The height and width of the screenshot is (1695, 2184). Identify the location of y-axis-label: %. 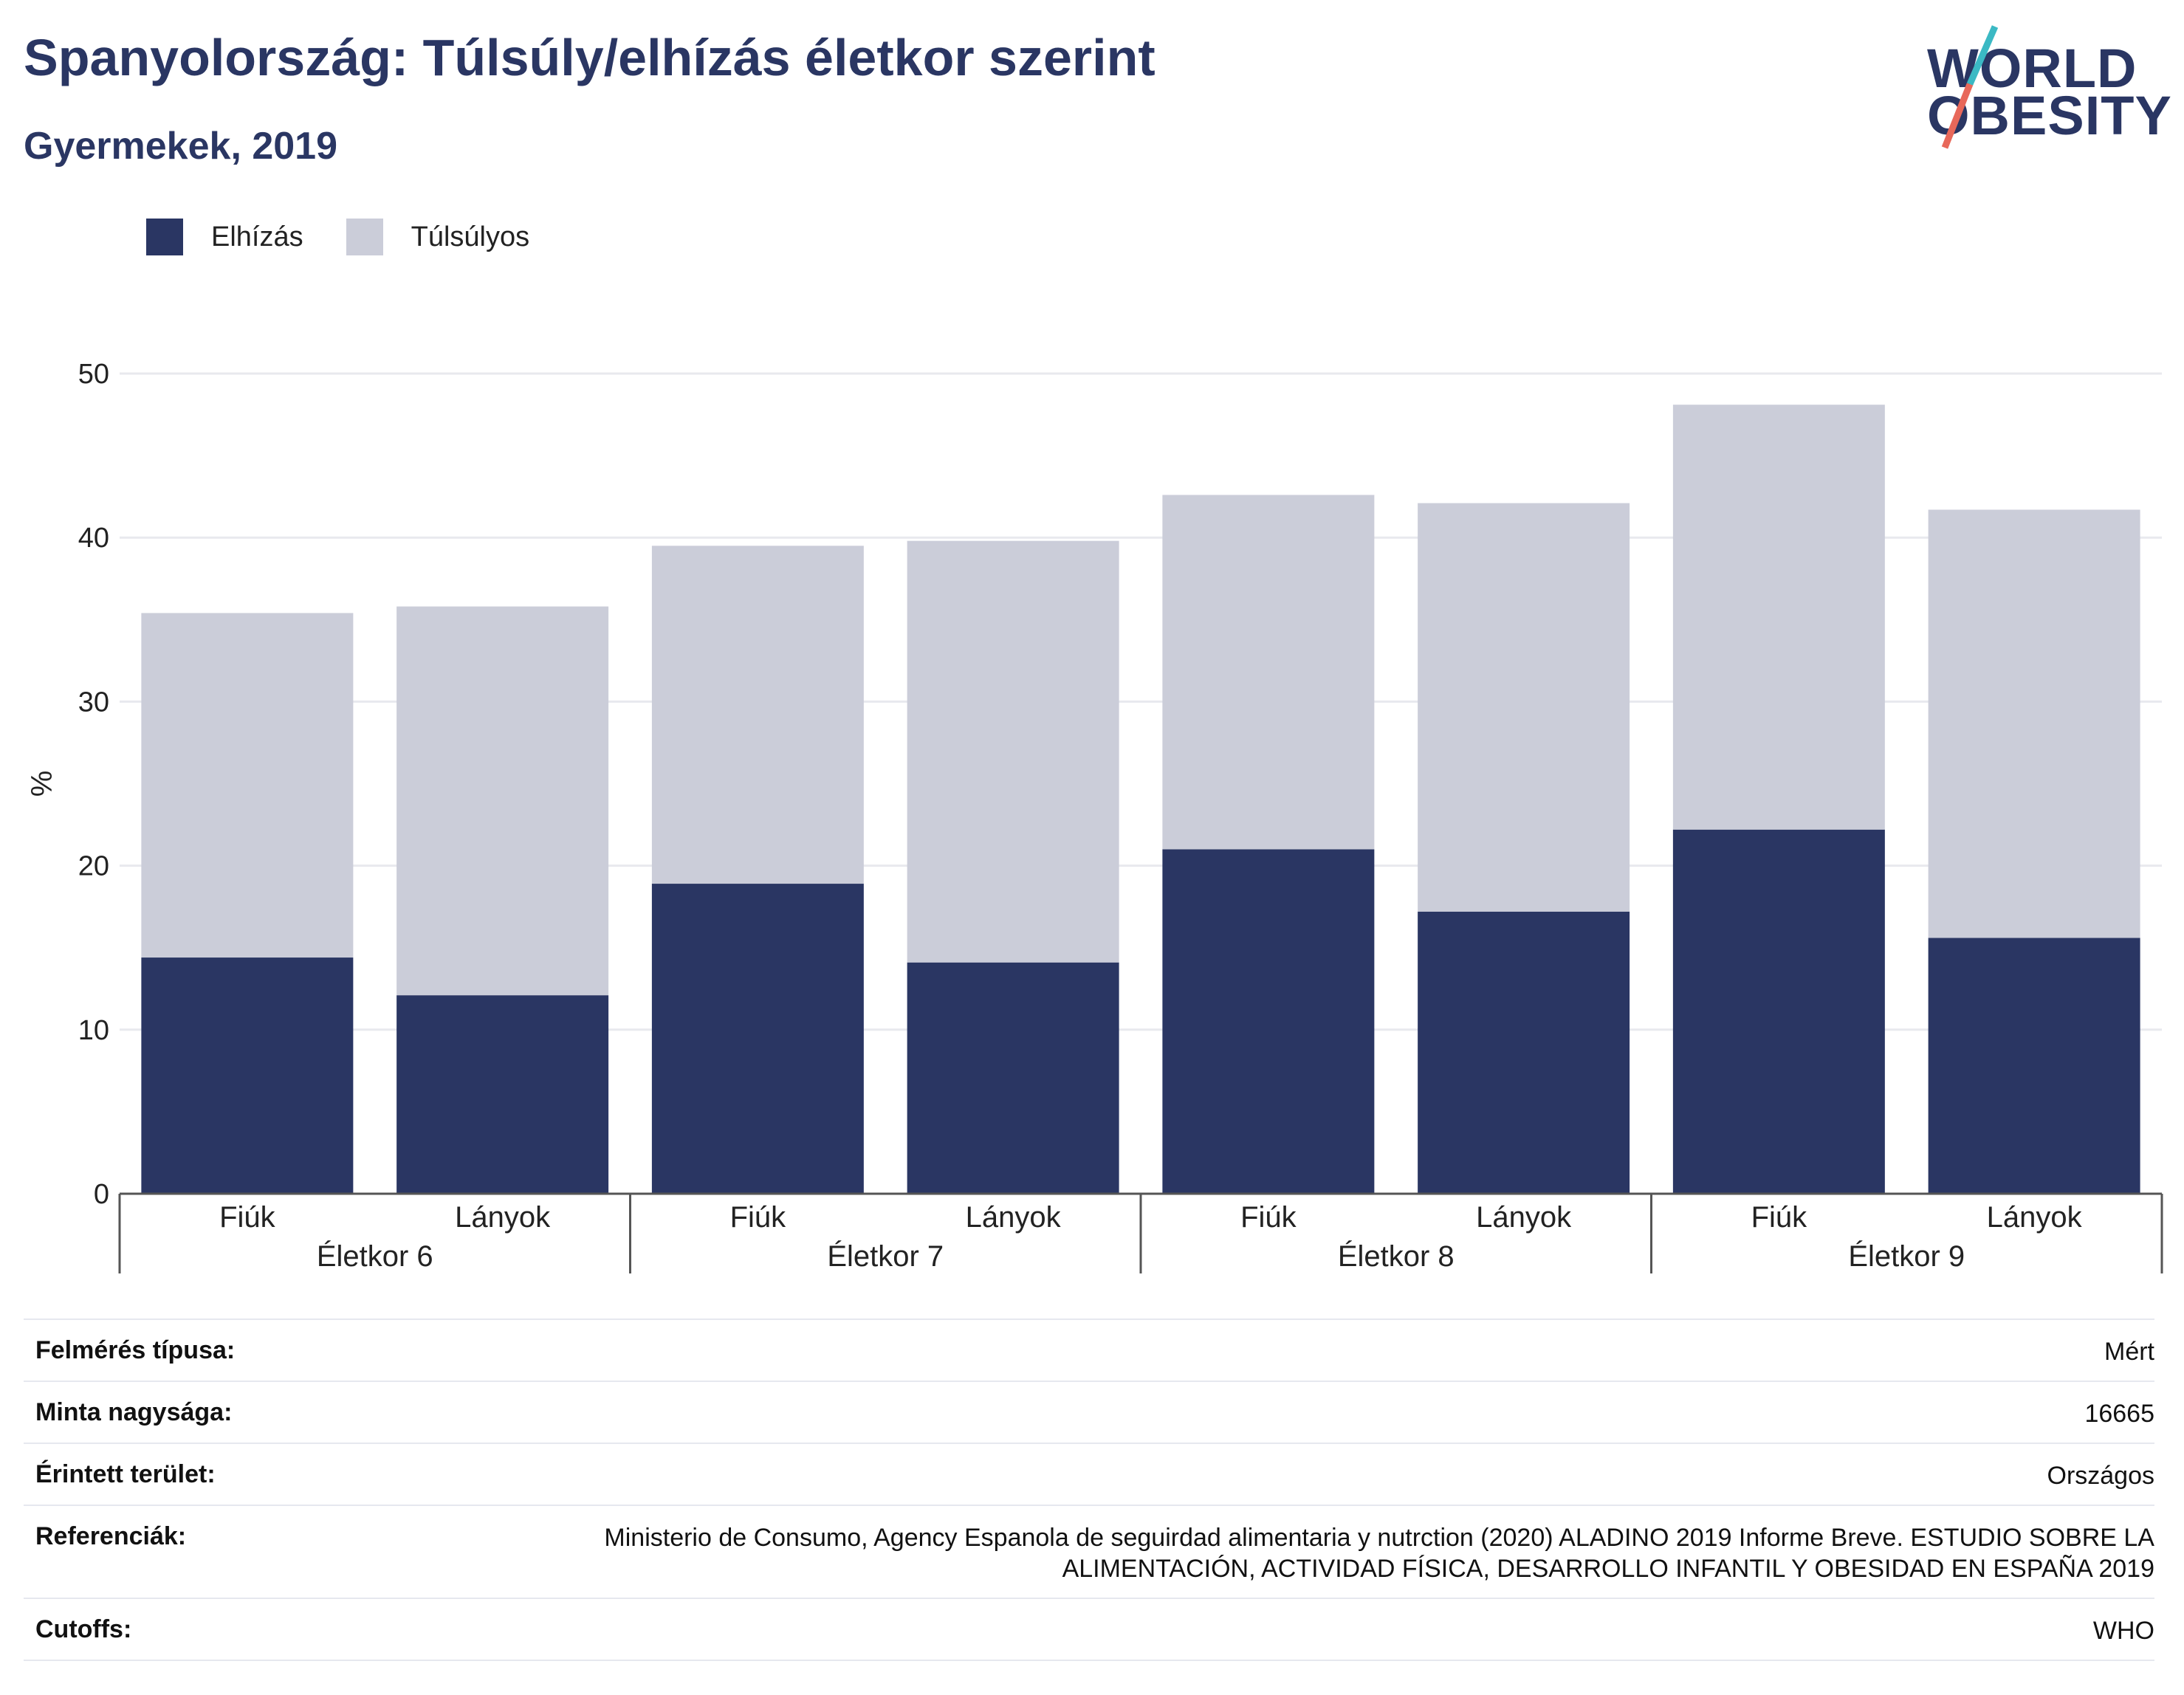
(42, 784).